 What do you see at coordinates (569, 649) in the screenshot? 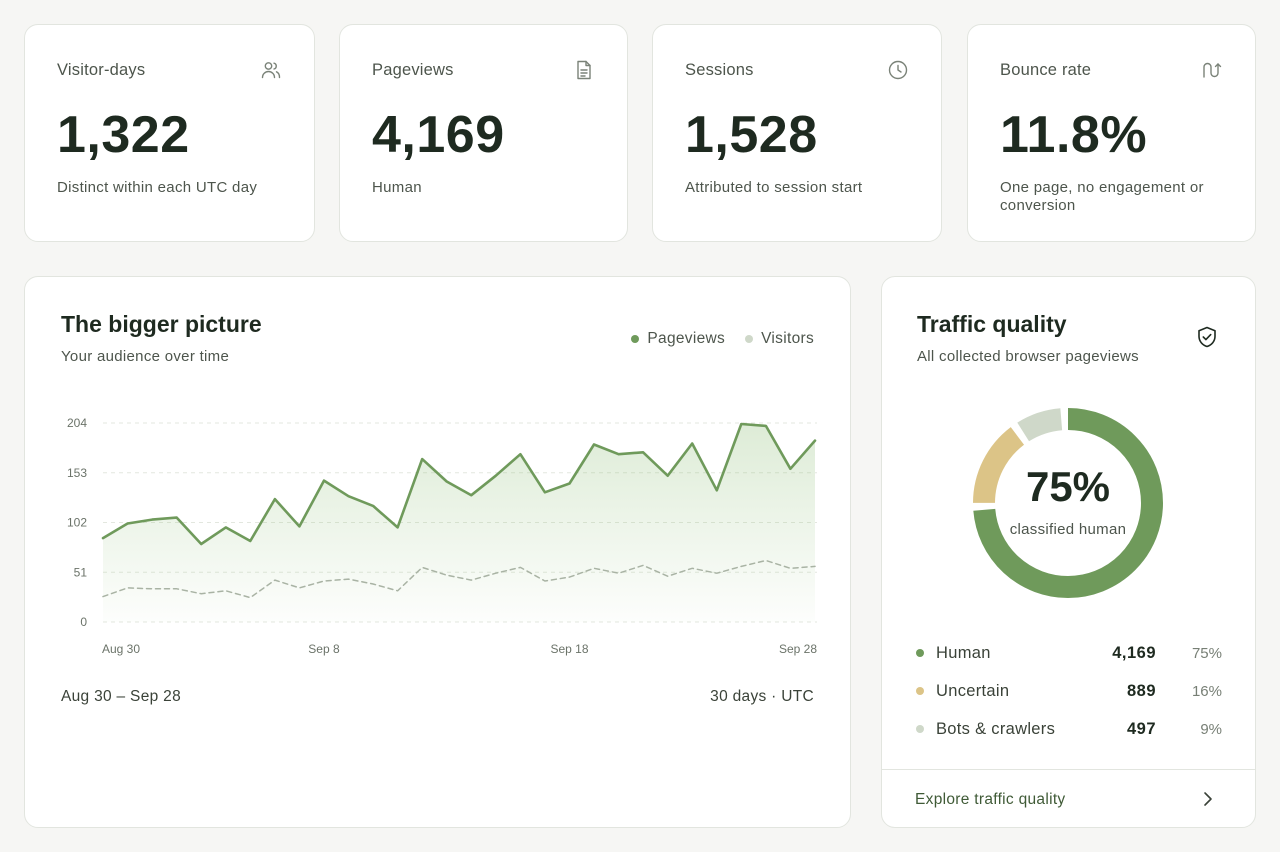
I see `x-tick-label: Sep 18` at bounding box center [569, 649].